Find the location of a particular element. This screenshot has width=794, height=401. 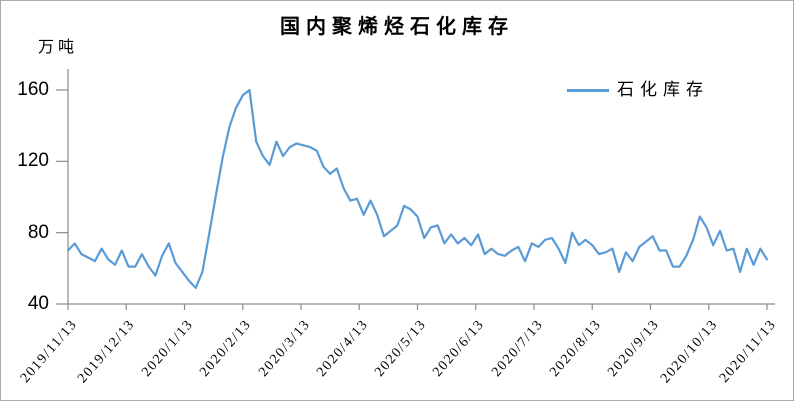

y-axis-unit-label: 万吨 is located at coordinates (58, 47).